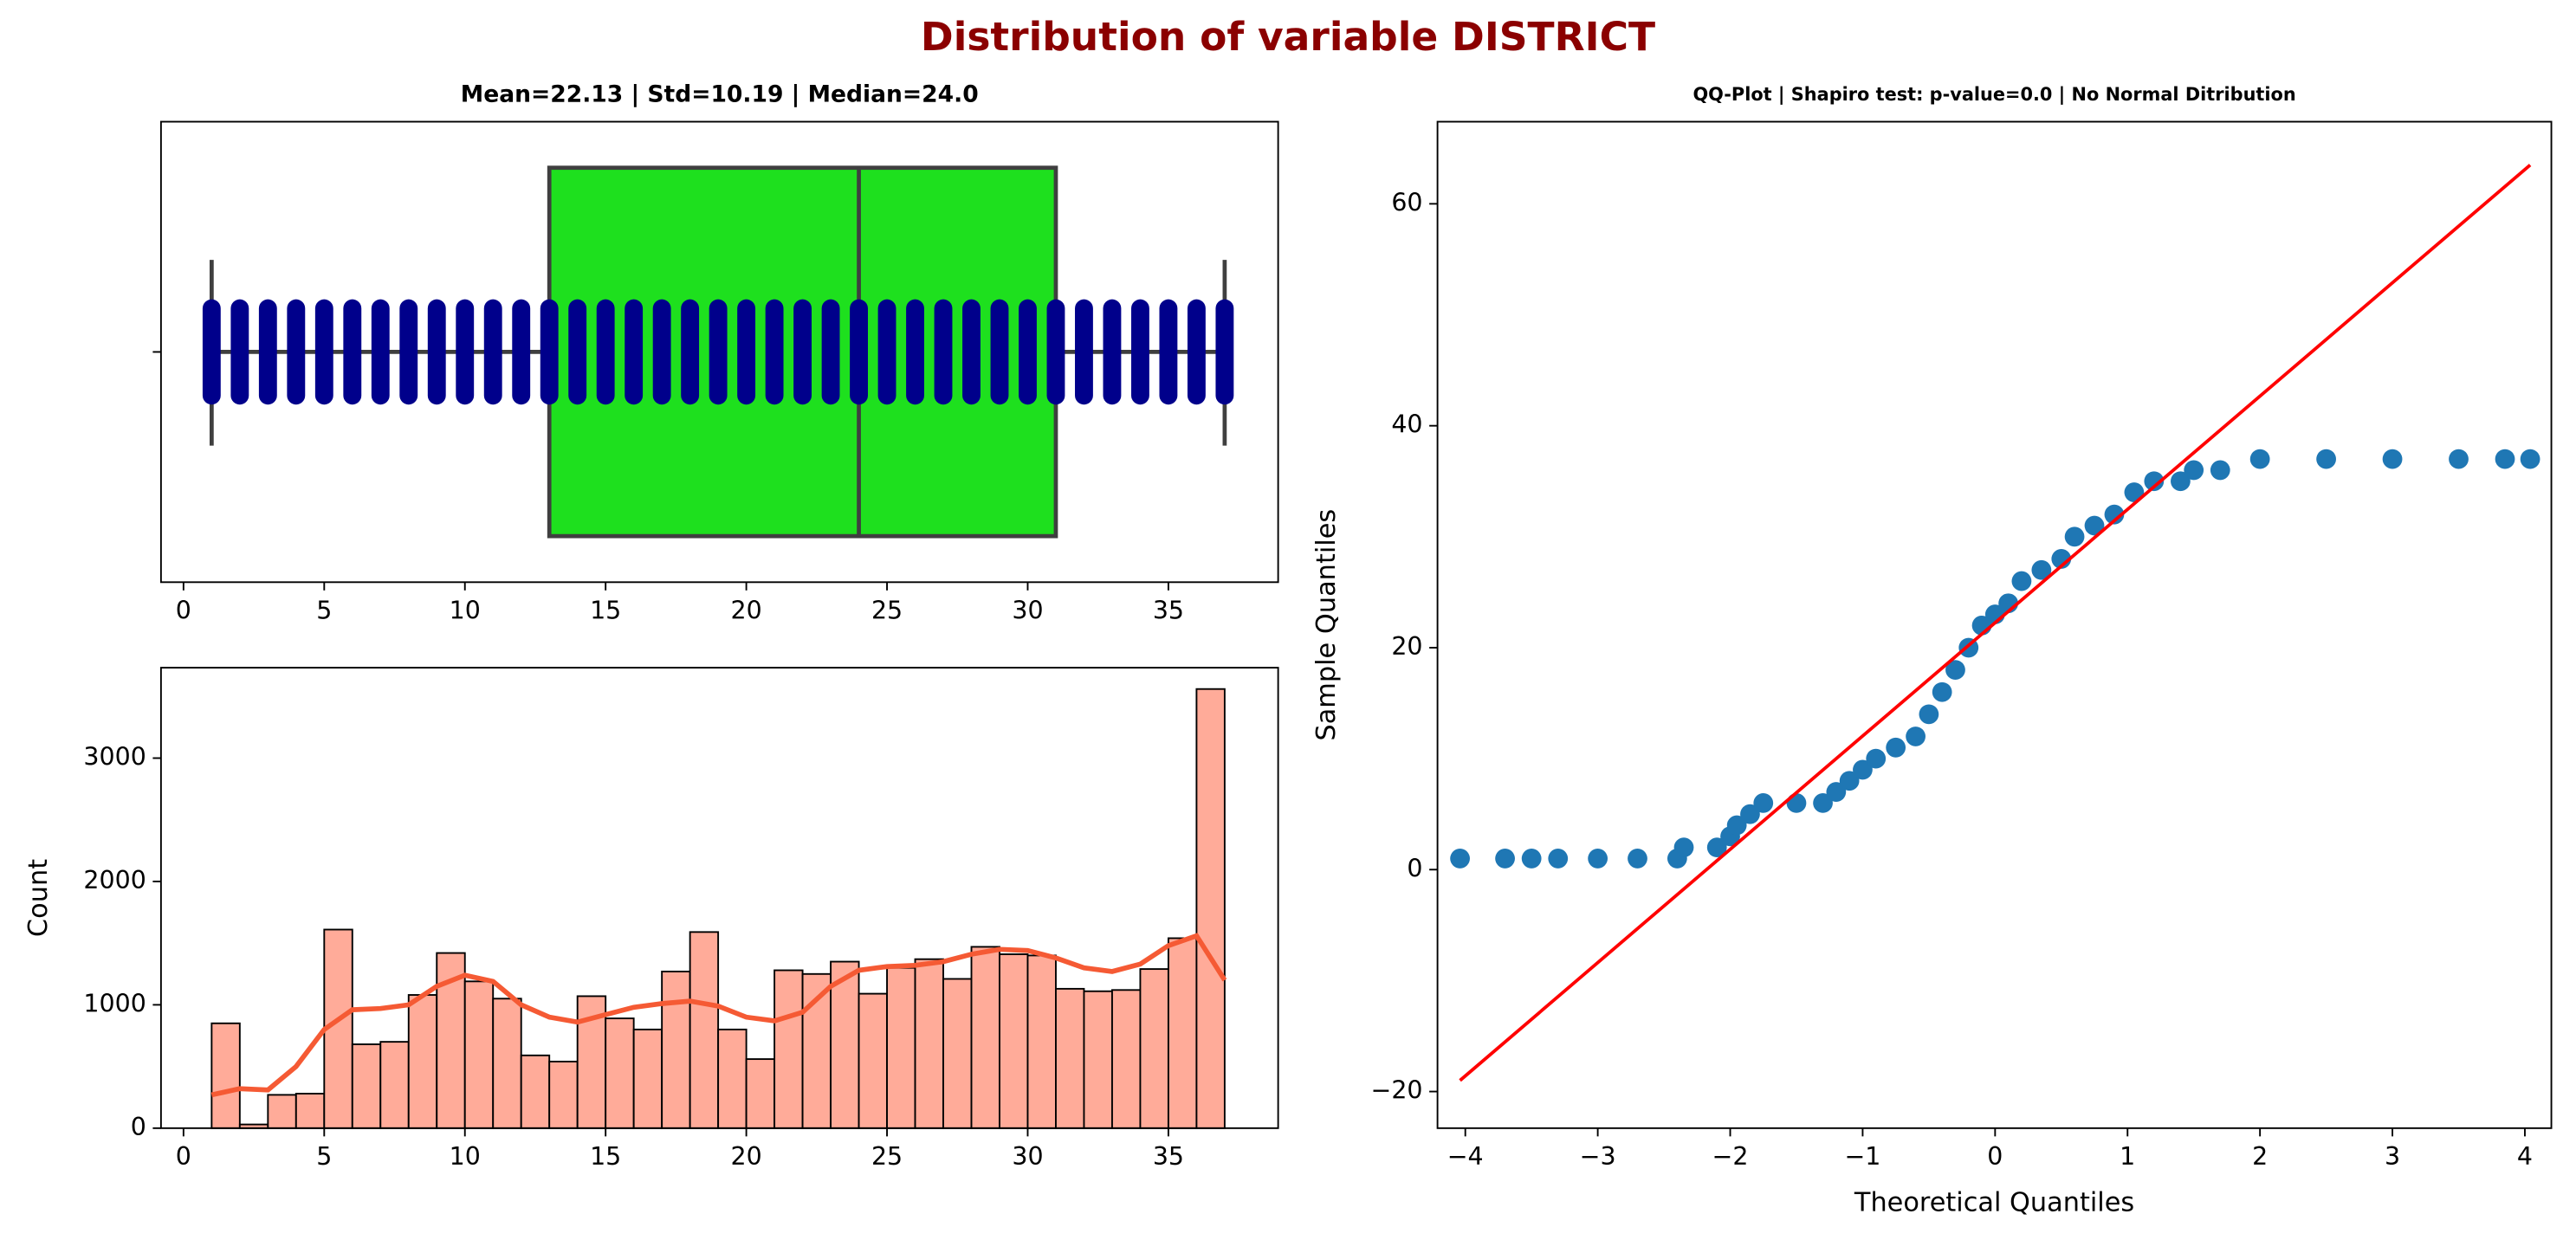 The image size is (2576, 1240). What do you see at coordinates (38, 898) in the screenshot?
I see `y-axis-label: Count` at bounding box center [38, 898].